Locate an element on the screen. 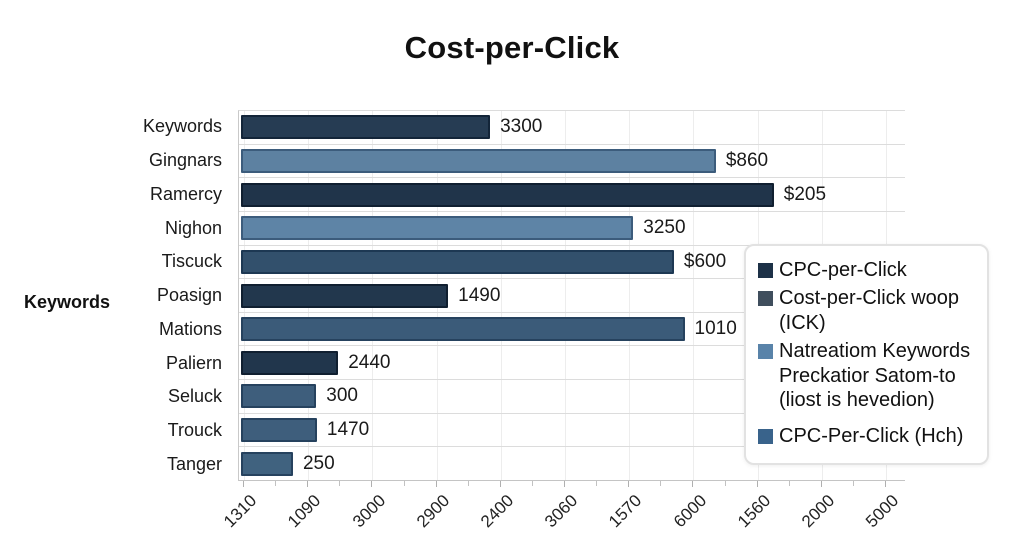 The width and height of the screenshot is (1024, 559). legend-item: CPC-per-Click is located at coordinates (867, 270).